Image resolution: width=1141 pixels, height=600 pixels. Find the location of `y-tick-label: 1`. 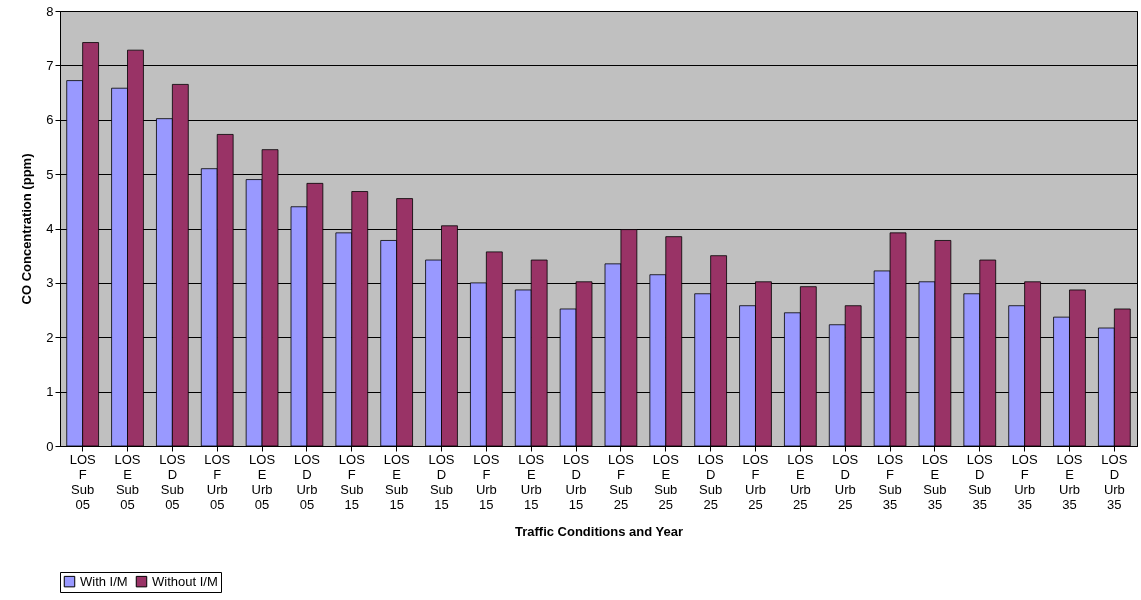

y-tick-label: 1 is located at coordinates (50, 392).